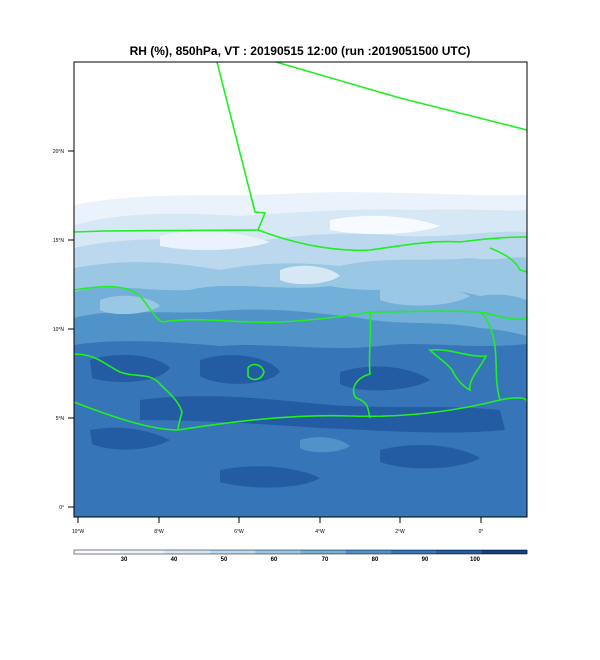 This screenshot has width=600, height=660. Describe the element at coordinates (239, 532) in the screenshot. I see `lon-tick-label: 6°W` at that location.